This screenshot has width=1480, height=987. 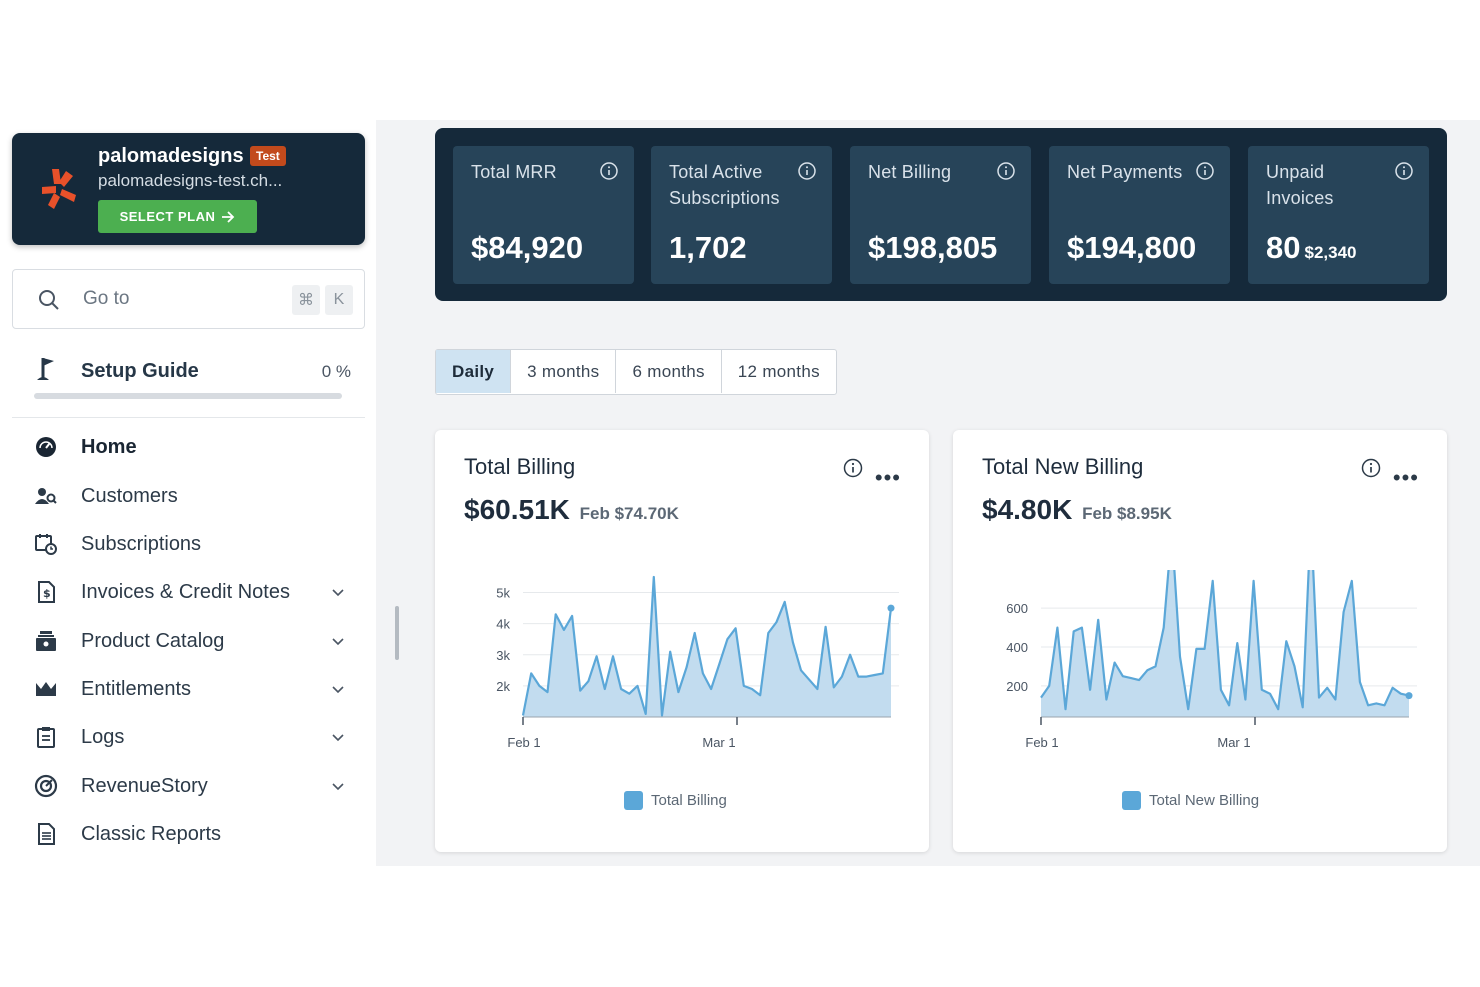 What do you see at coordinates (1330, 252) in the screenshot?
I see `kpi-value-sub: $2,340` at bounding box center [1330, 252].